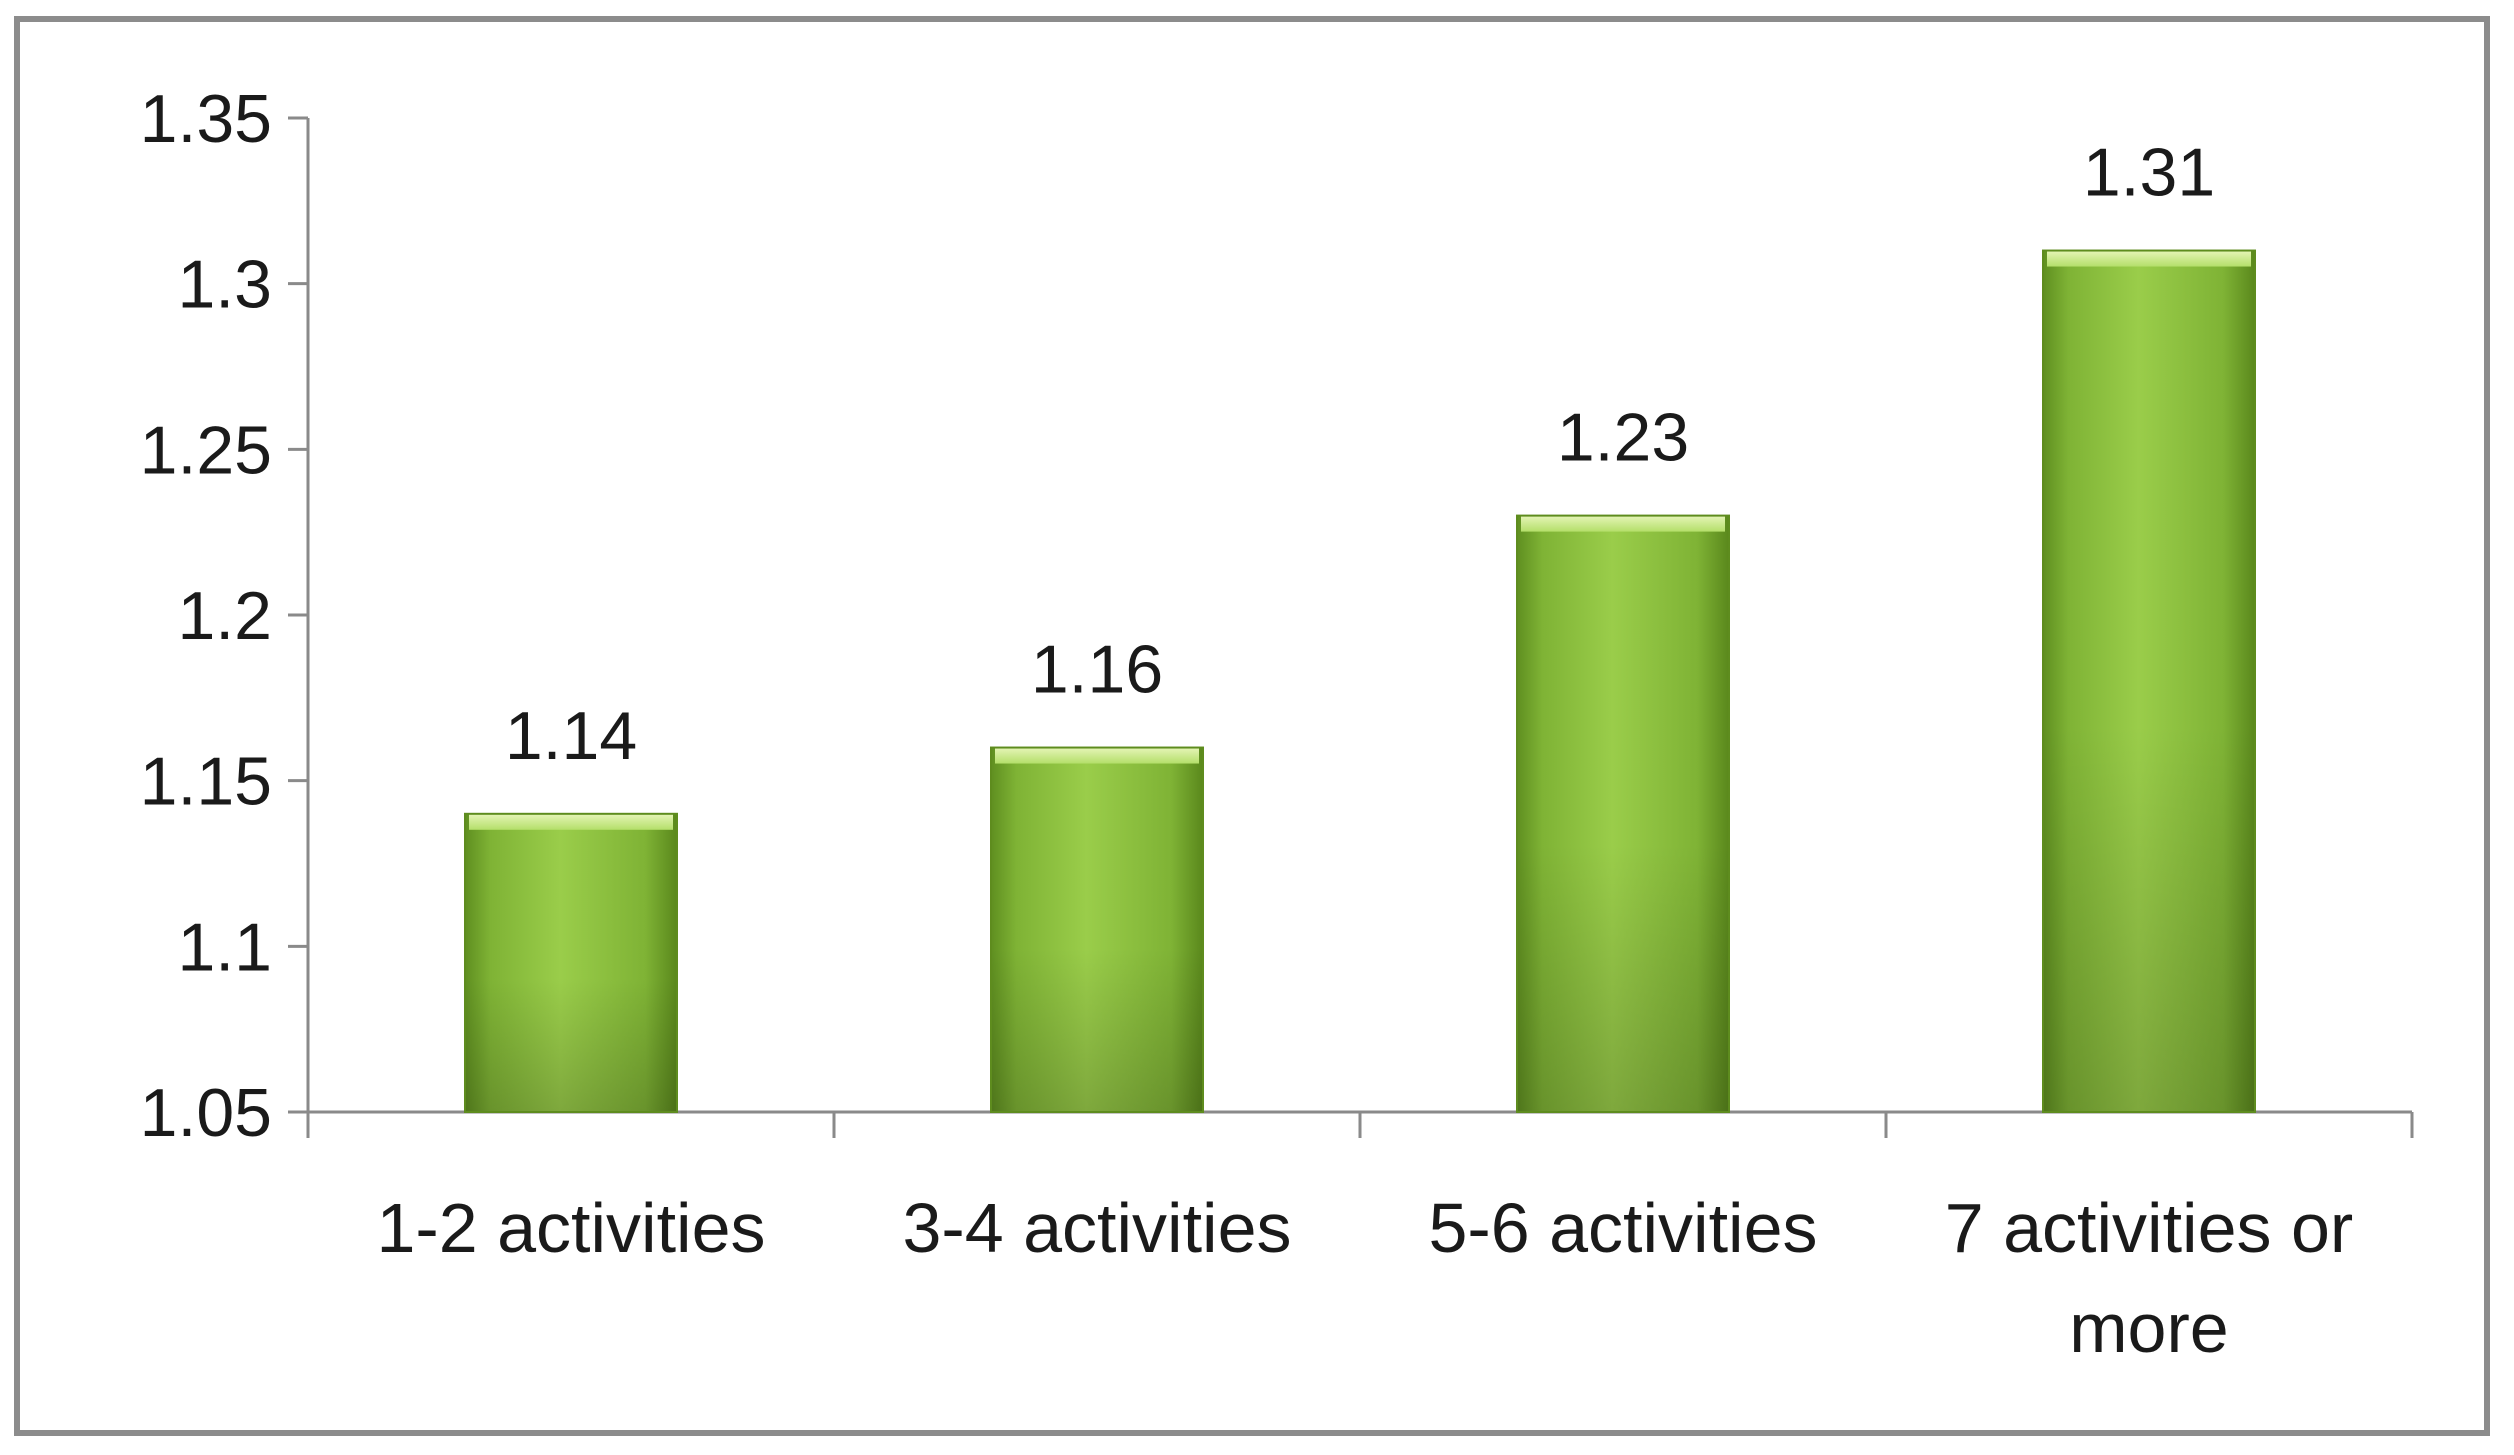  What do you see at coordinates (206, 1113) in the screenshot?
I see `y-tick-label: 1.05` at bounding box center [206, 1113].